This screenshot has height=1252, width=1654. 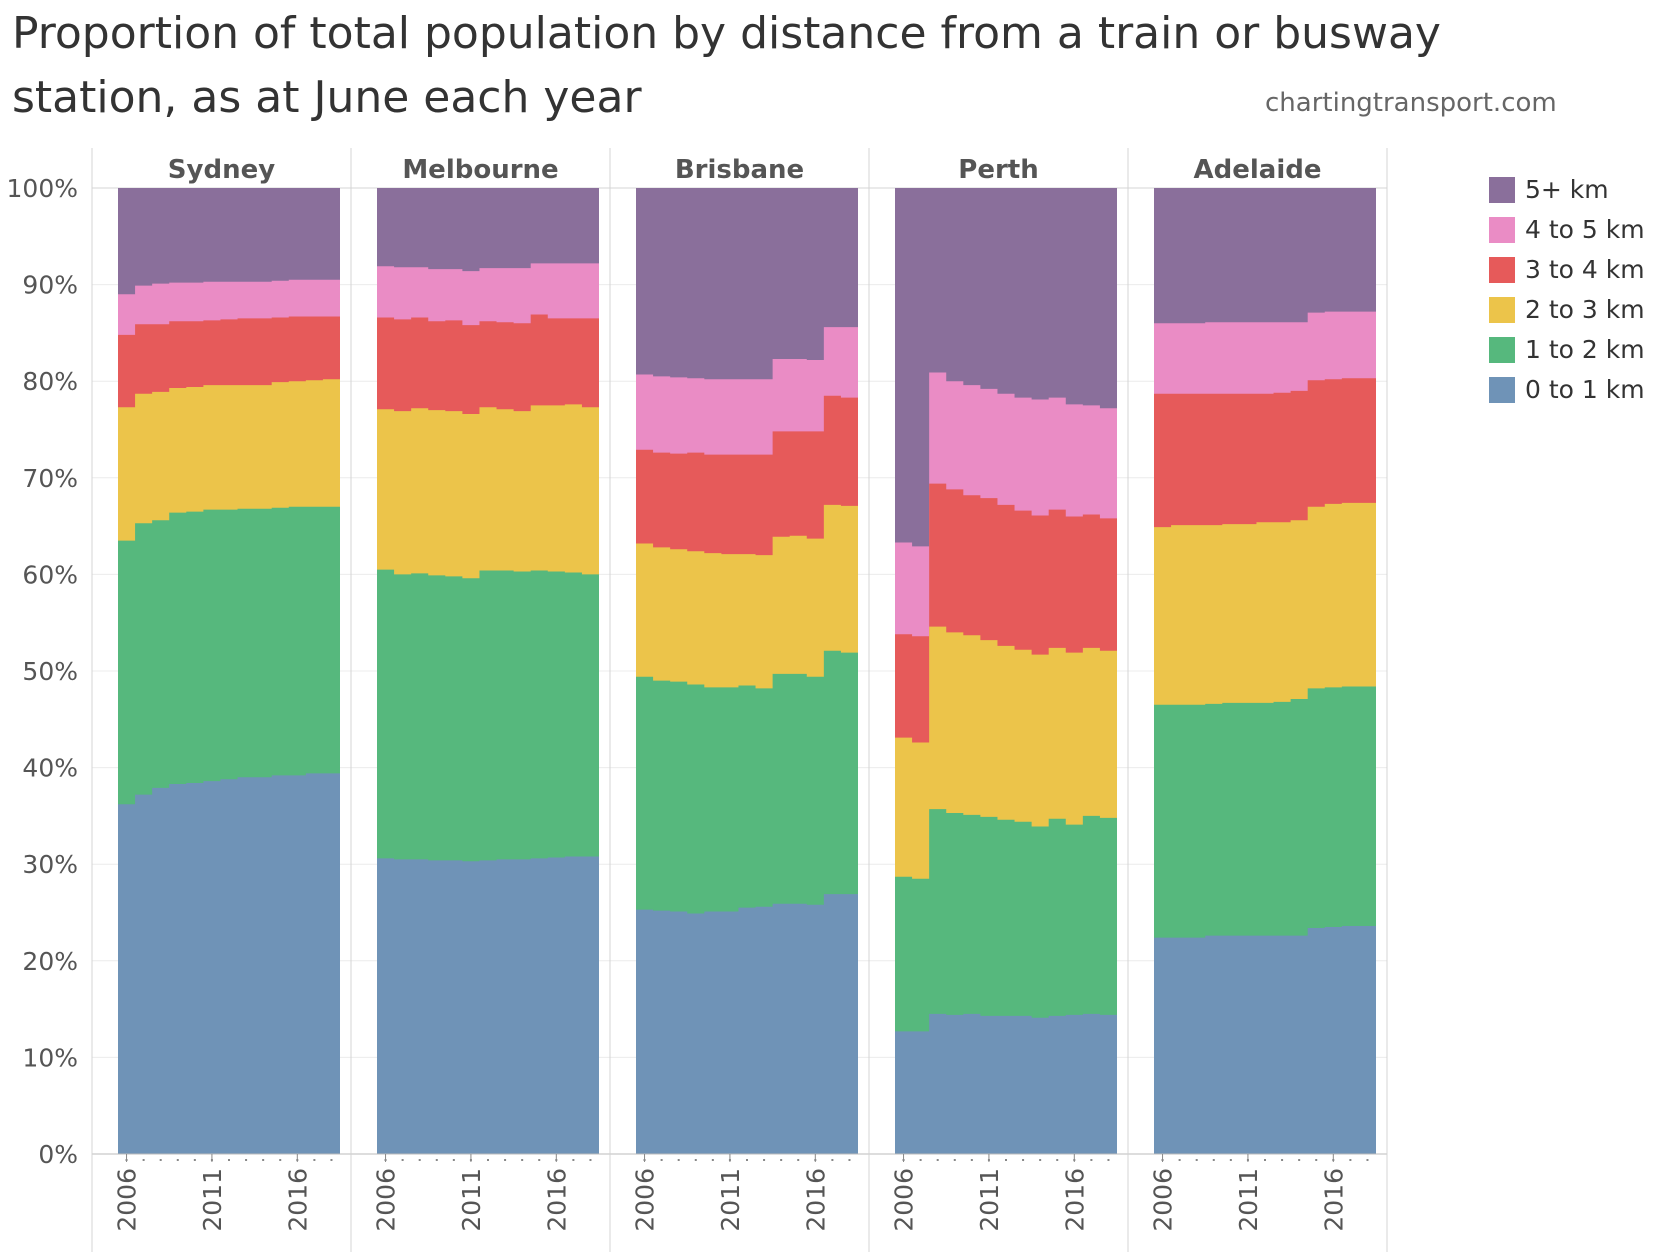 What do you see at coordinates (1502, 310) in the screenshot?
I see `legend-swatch-2-to-3-km` at bounding box center [1502, 310].